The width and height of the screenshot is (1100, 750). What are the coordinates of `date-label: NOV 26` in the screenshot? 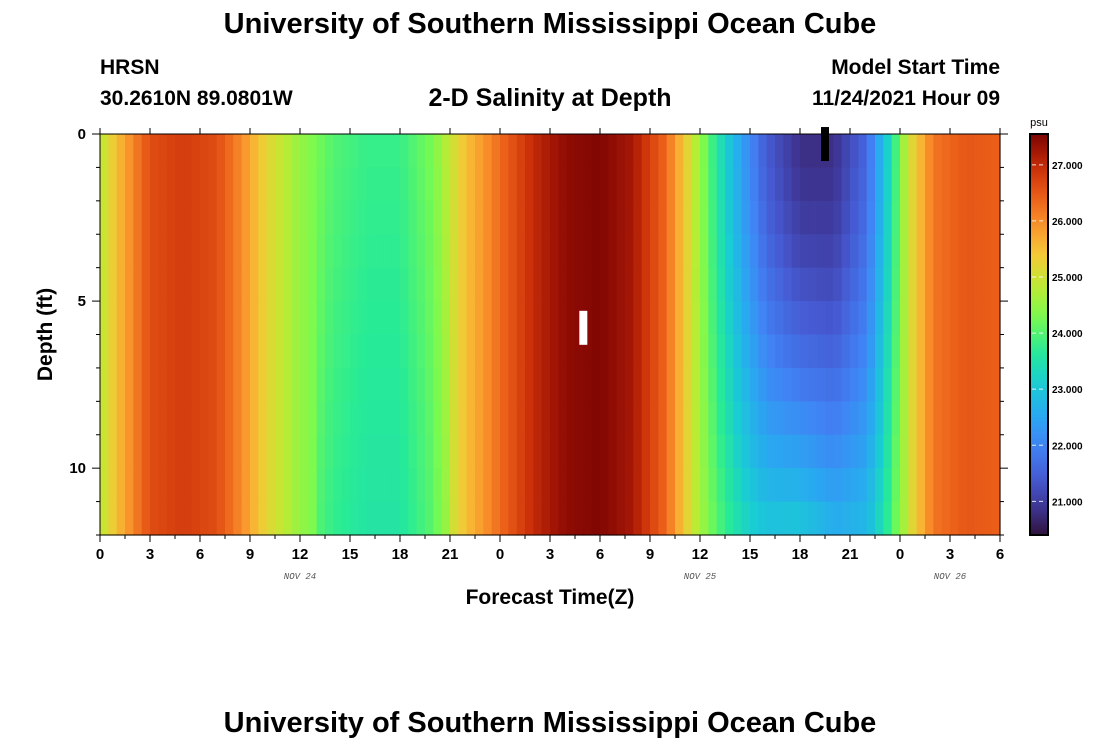 It's located at (950, 577).